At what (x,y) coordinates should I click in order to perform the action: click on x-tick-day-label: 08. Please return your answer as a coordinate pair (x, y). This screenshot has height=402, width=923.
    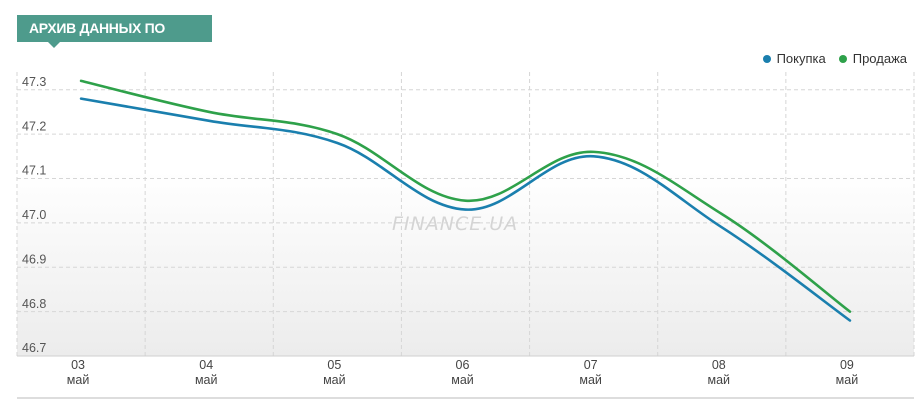
    Looking at the image, I should click on (719, 365).